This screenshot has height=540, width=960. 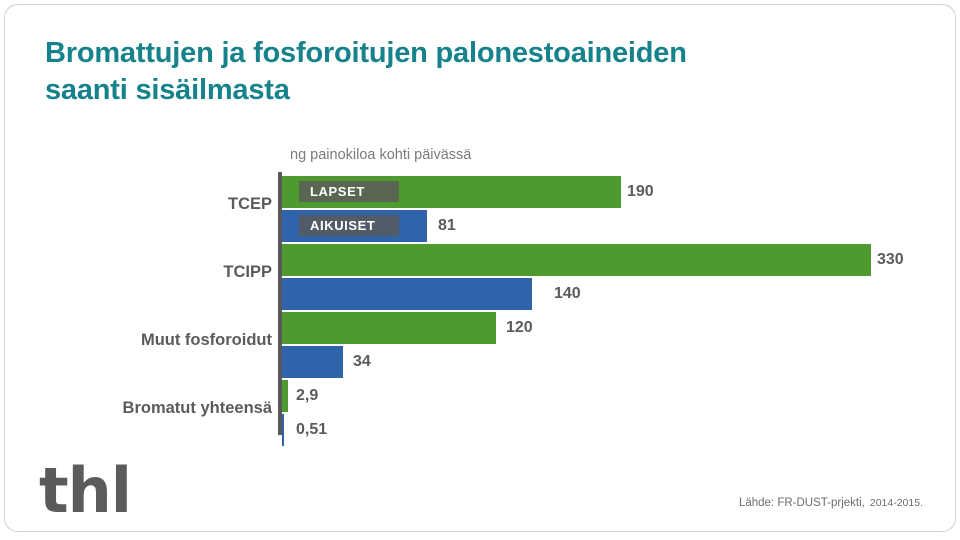 I want to click on source-note: Lähde: FR-DUST-prjekti, 2014-2015., so click(x=831, y=503).